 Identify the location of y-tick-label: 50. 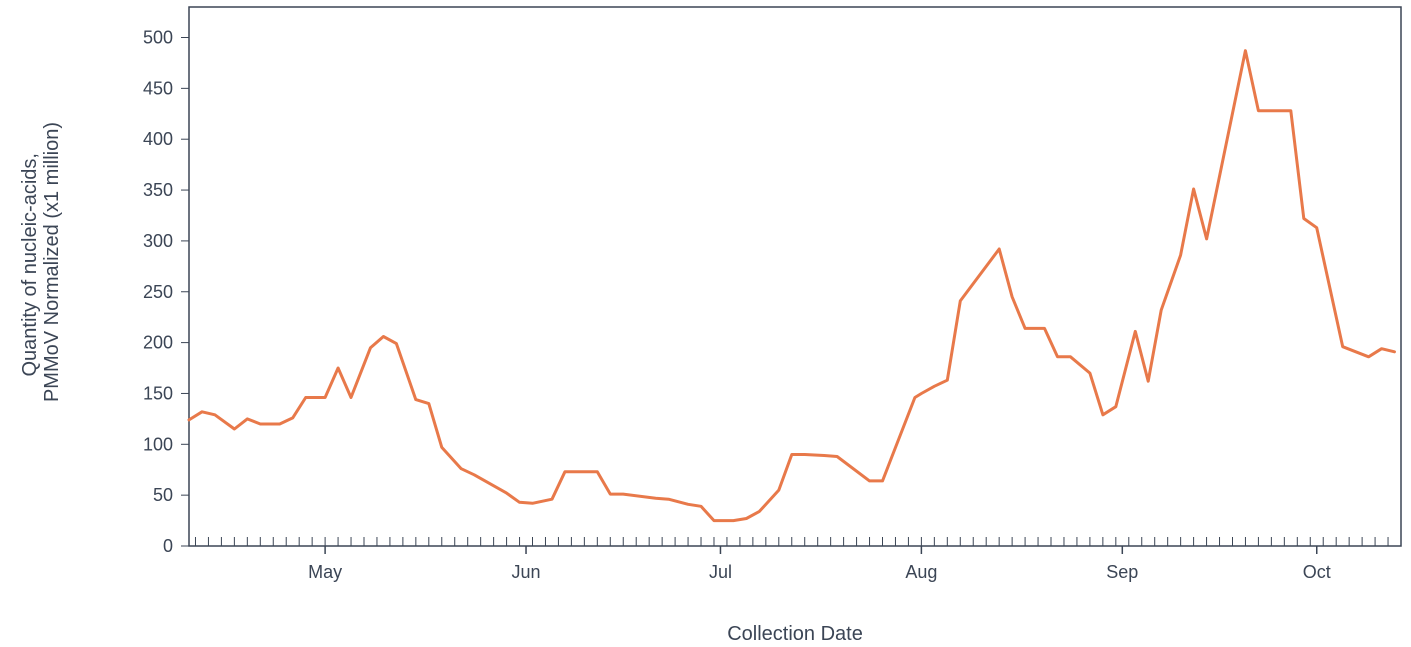
(163, 495).